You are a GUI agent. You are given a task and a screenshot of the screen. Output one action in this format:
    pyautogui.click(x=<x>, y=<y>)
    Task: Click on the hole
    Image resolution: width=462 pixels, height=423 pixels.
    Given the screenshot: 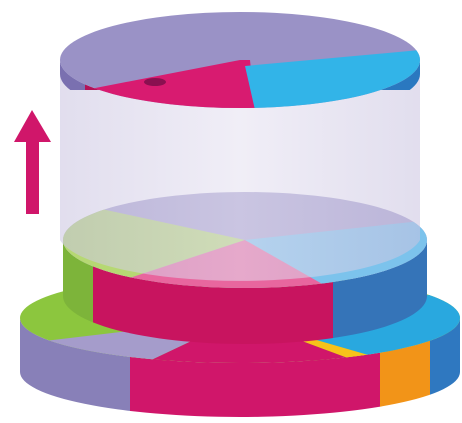 What is the action you would take?
    pyautogui.click(x=155, y=82)
    